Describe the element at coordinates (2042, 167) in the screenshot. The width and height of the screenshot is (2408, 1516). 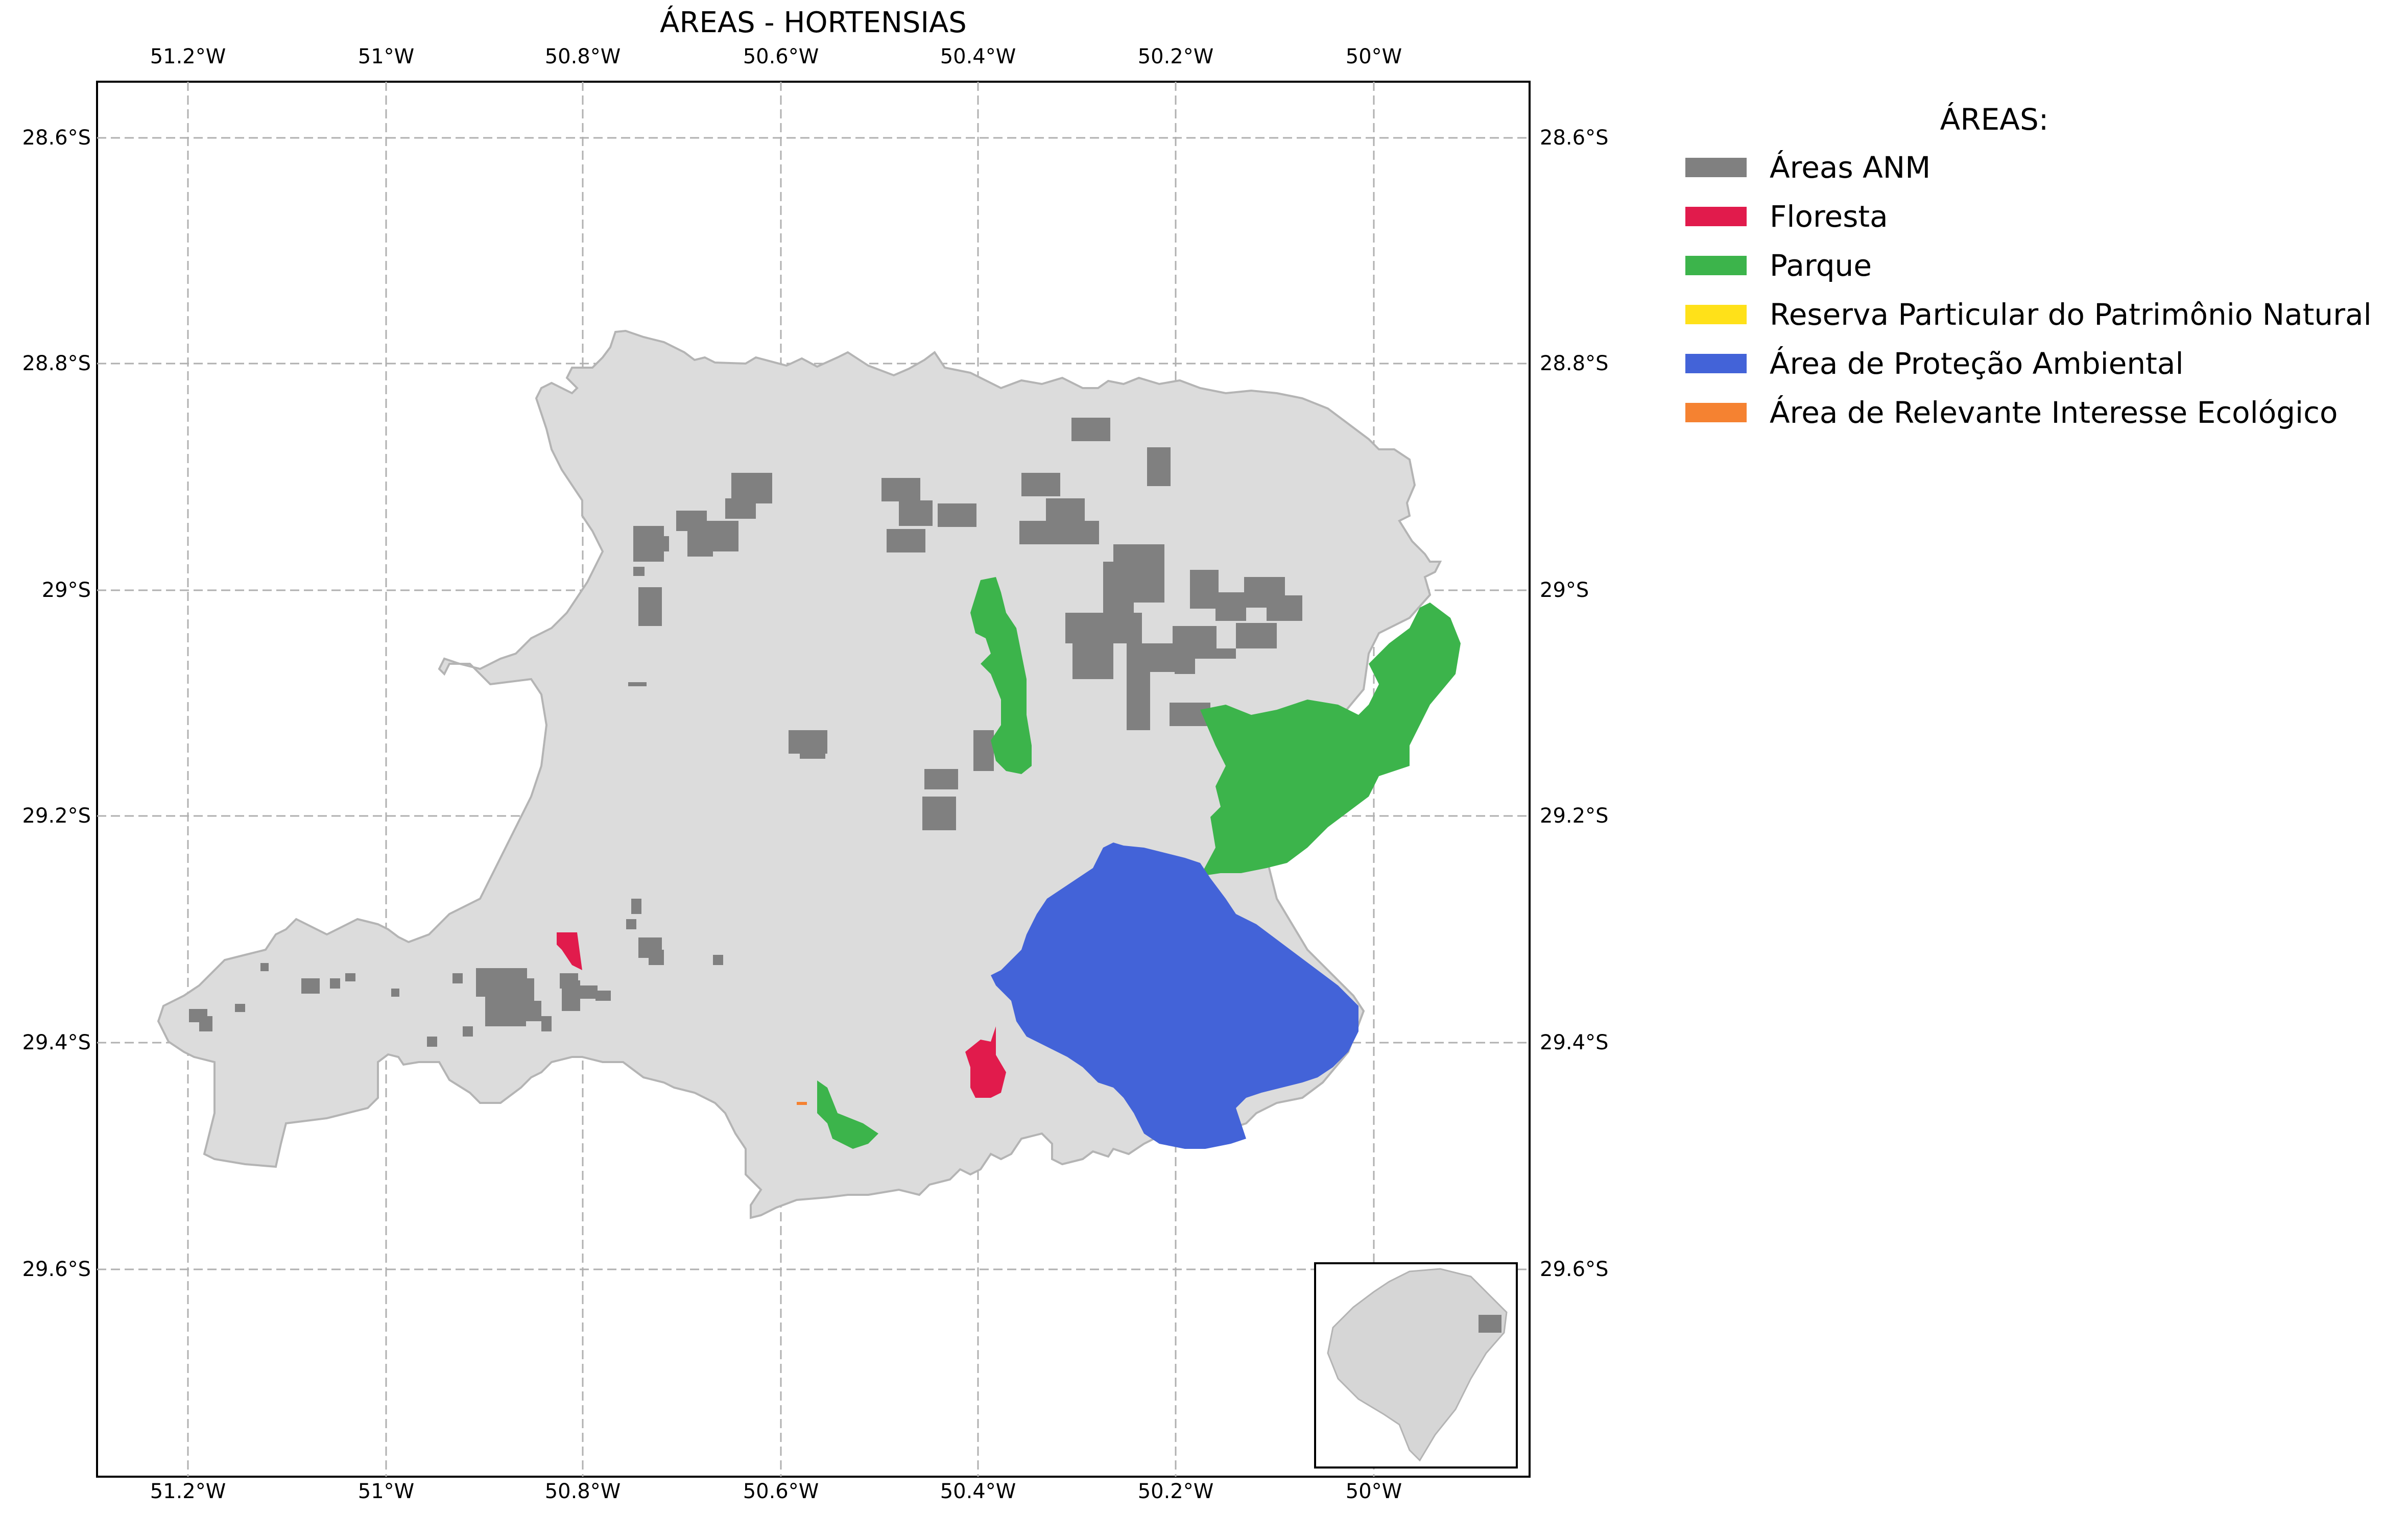
I see `legend-item-anm: Áreas ANM` at that location.